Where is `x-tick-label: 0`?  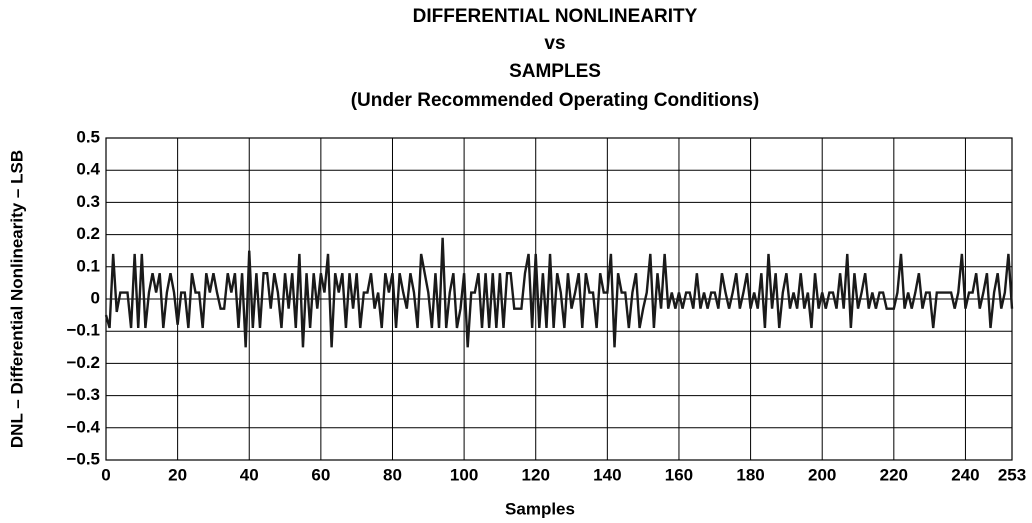 x-tick-label: 0 is located at coordinates (105, 474).